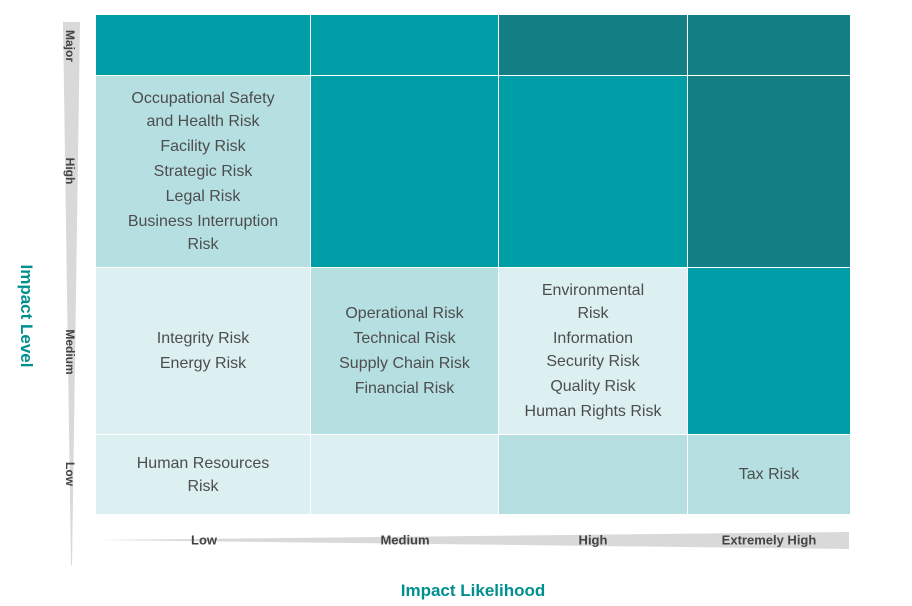 The image size is (912, 606). Describe the element at coordinates (593, 302) in the screenshot. I see `risk-label: Environmental Risk` at that location.